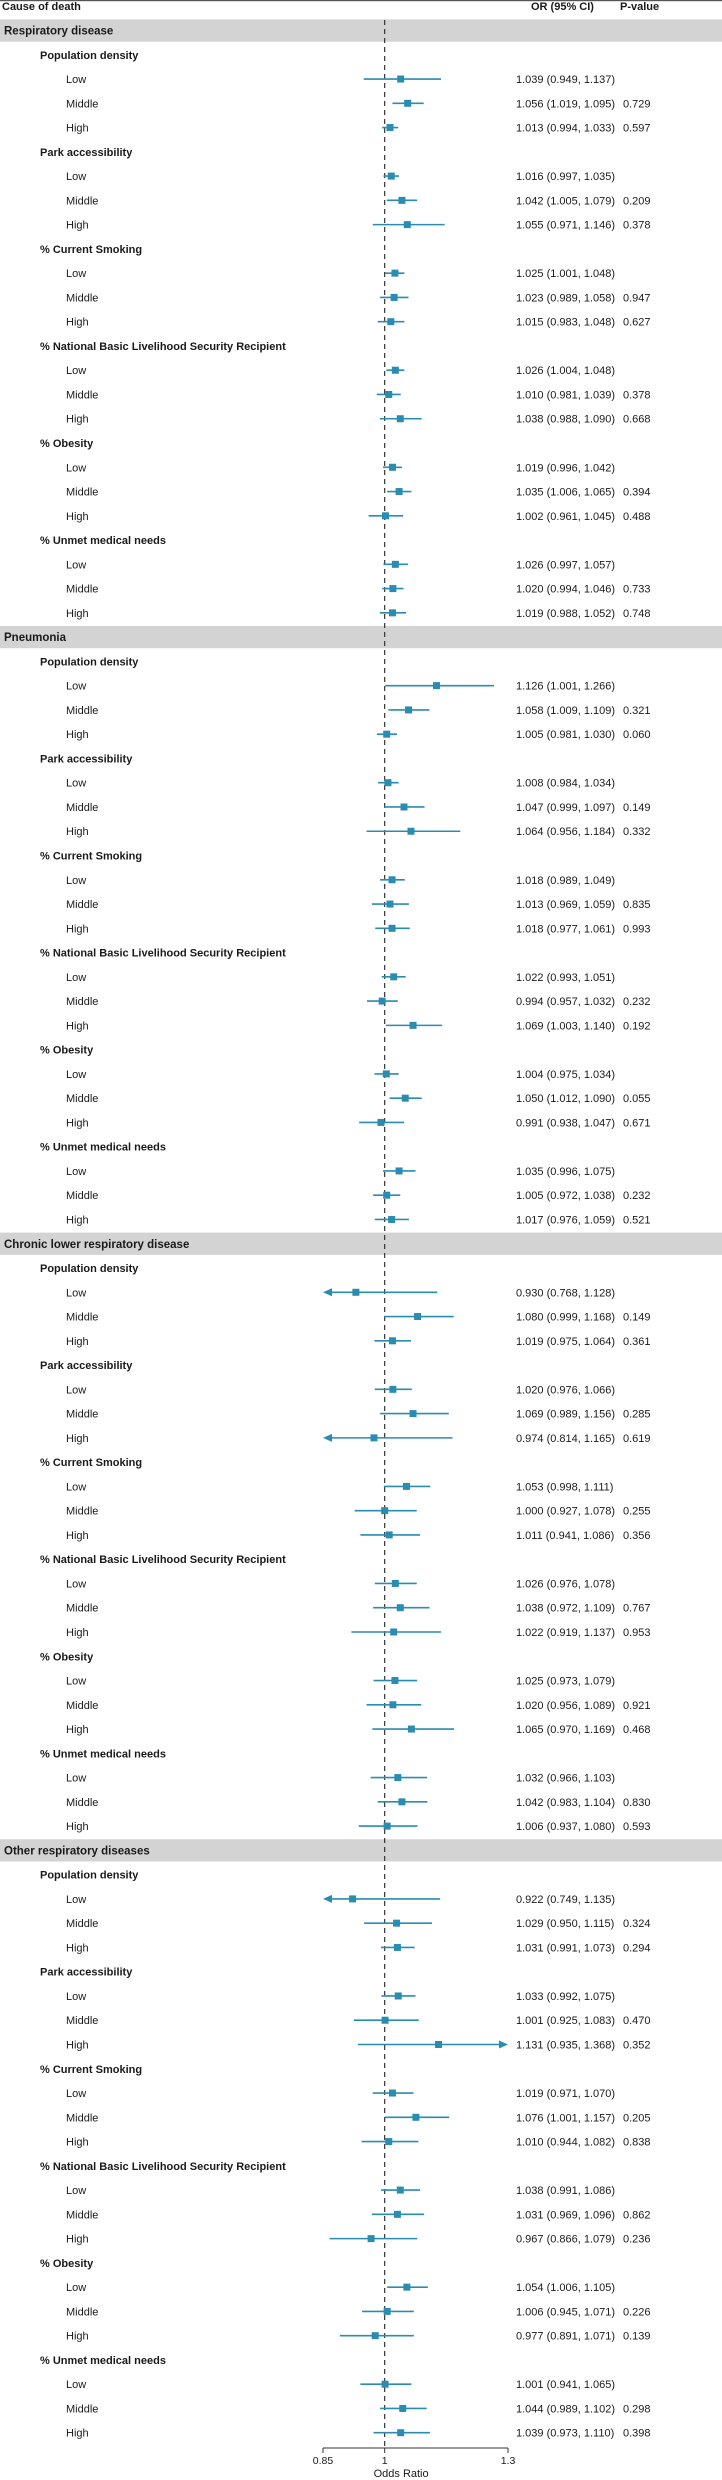  I want to click on p-value: 0.862, so click(637, 2215).